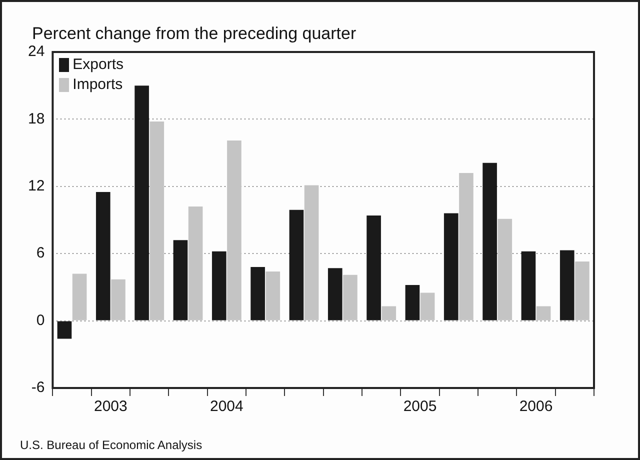 This screenshot has width=640, height=460. Describe the element at coordinates (111, 445) in the screenshot. I see `text: U.S. Bureau of Economic Analysis` at that location.